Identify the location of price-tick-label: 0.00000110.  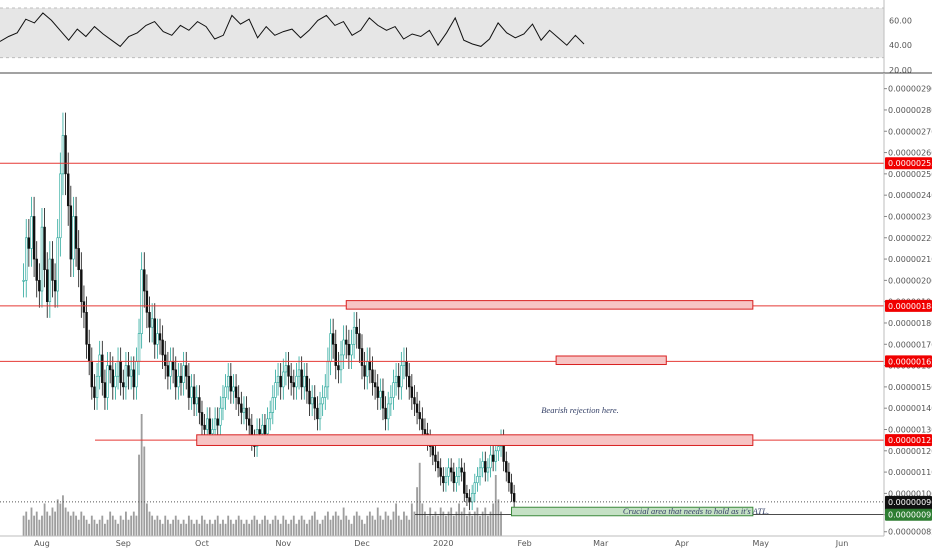
(910, 472).